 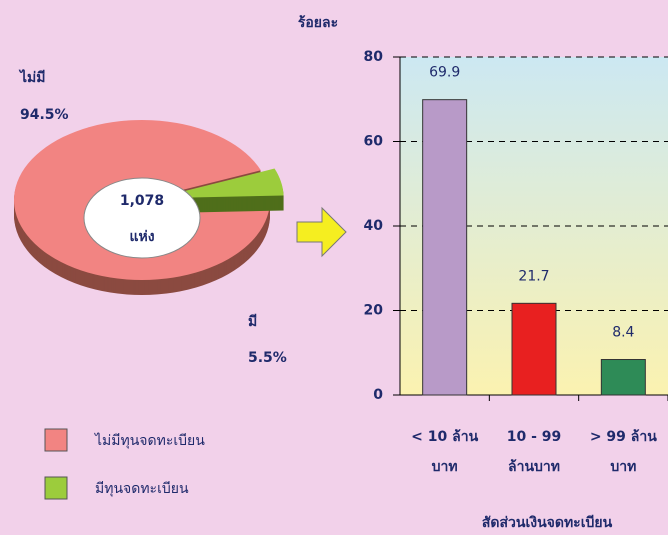 What do you see at coordinates (623, 437) in the screenshot?
I see `x-tick-label: > 99 ล้าน` at bounding box center [623, 437].